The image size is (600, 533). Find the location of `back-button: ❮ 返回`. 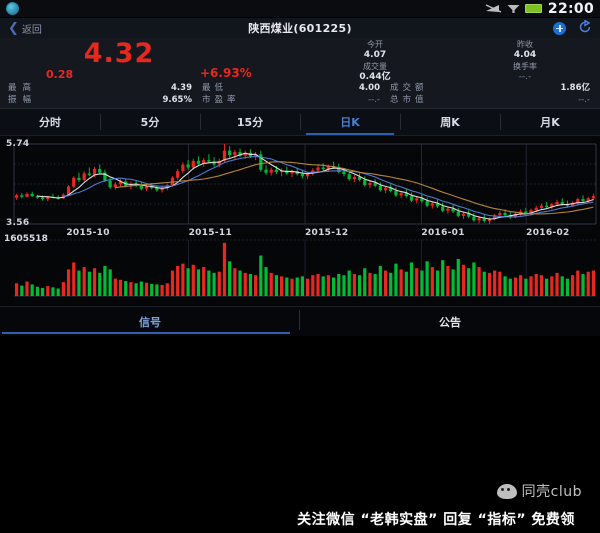

back-button: ❮ 返回 is located at coordinates (25, 28).